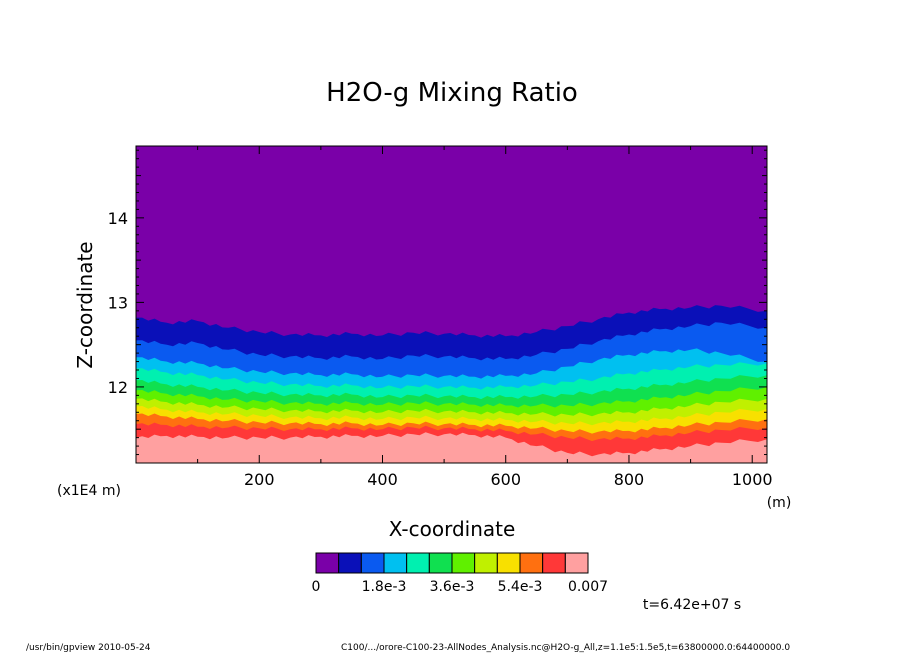  Describe the element at coordinates (316, 587) in the screenshot. I see `colorbar-tick-label: 0` at that location.